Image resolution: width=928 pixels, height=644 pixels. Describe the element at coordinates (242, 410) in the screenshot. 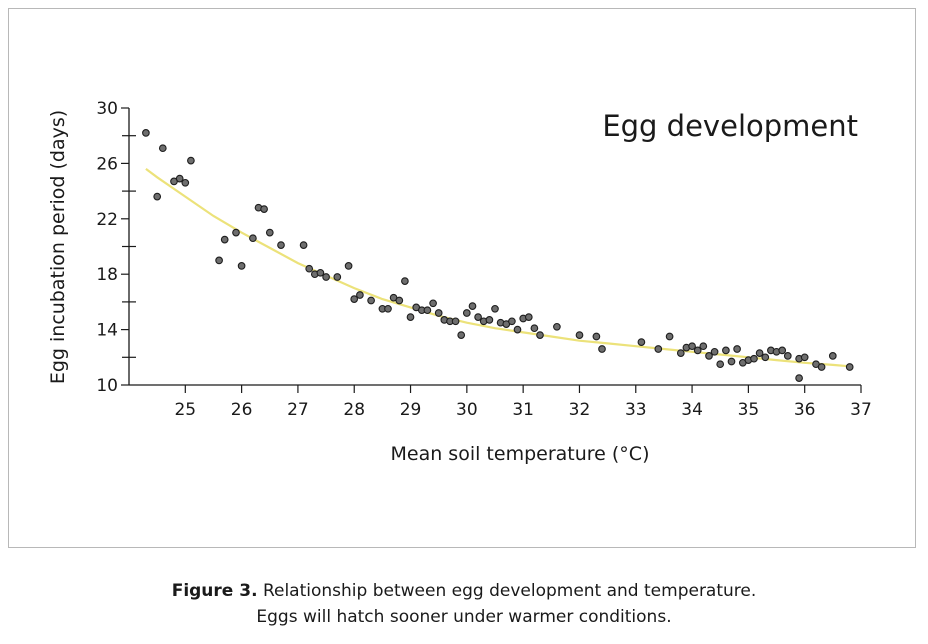

I see `x-tick-label: 26` at that location.